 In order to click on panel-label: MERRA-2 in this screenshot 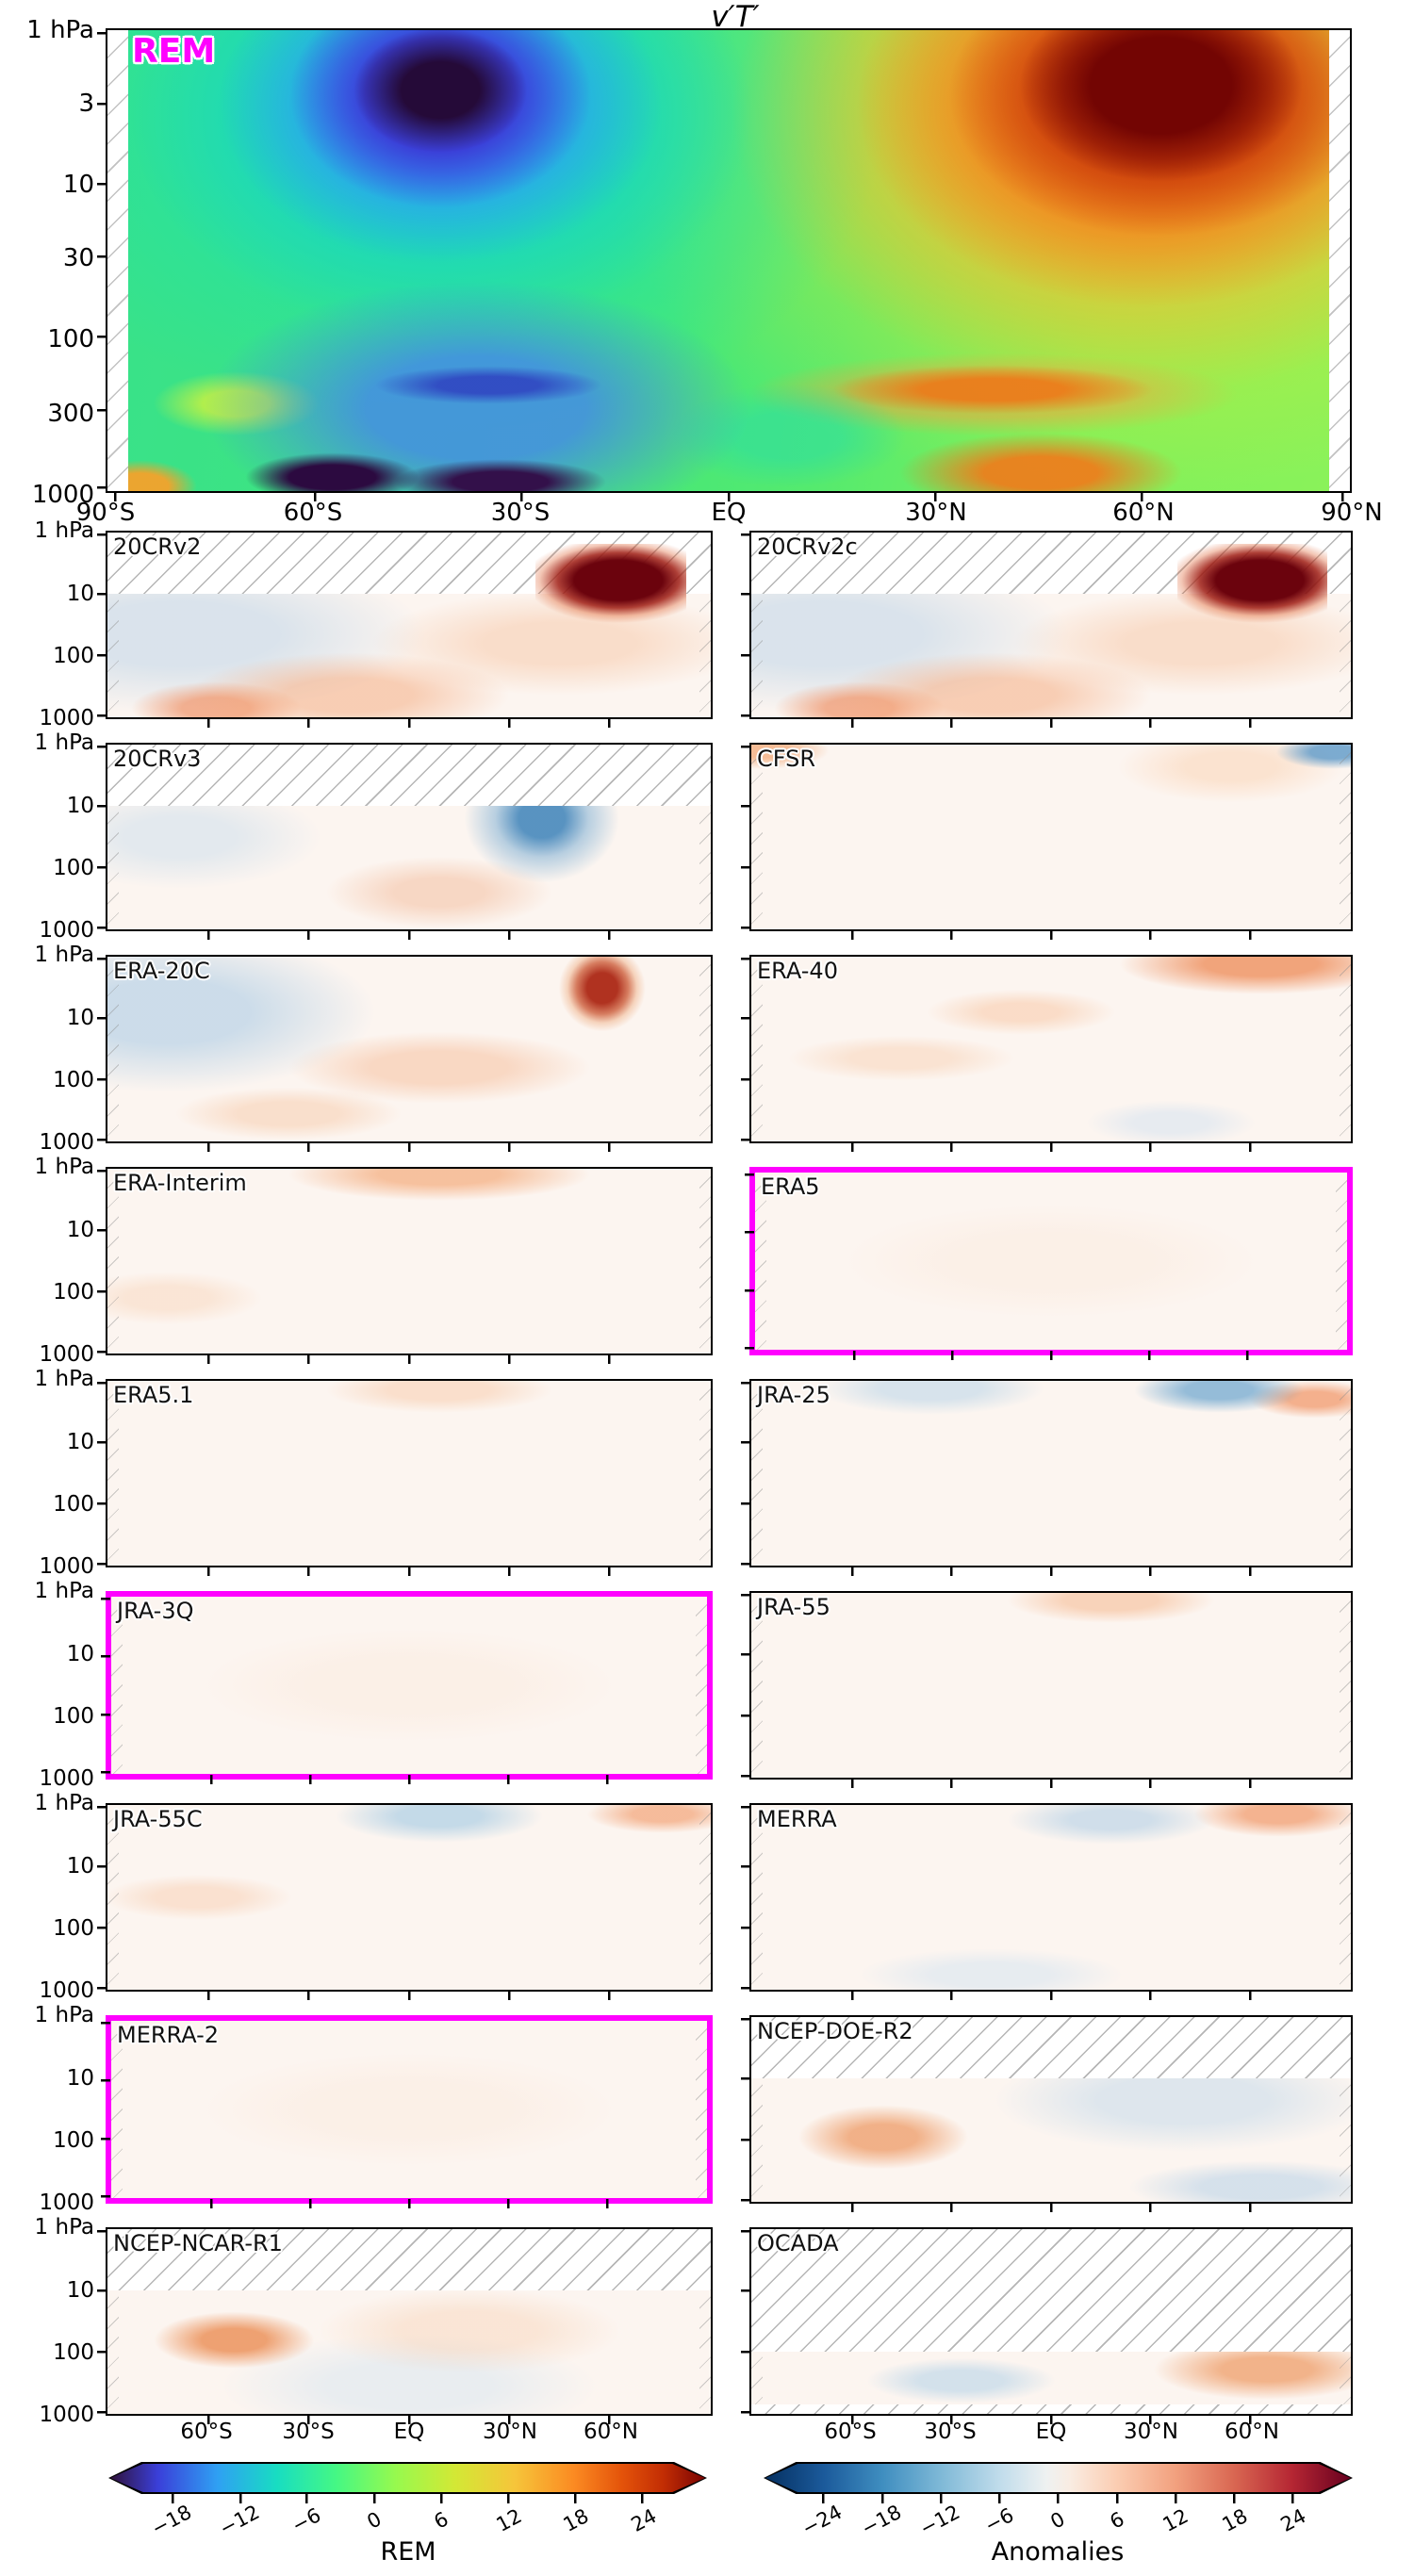, I will do `click(168, 2035)`.